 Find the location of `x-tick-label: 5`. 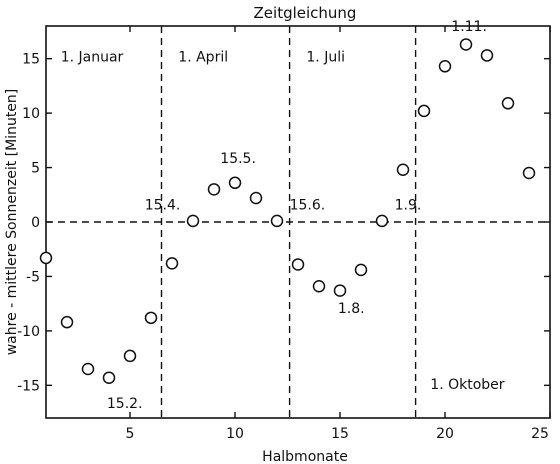

x-tick-label: 5 is located at coordinates (130, 434).